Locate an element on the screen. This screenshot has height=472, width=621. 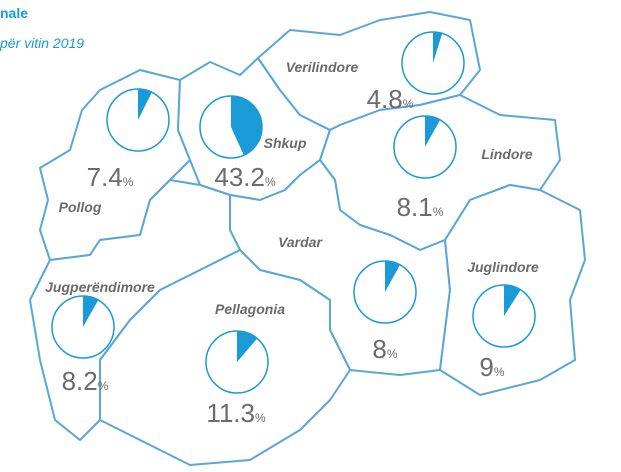
title: nale is located at coordinates (14, 13).